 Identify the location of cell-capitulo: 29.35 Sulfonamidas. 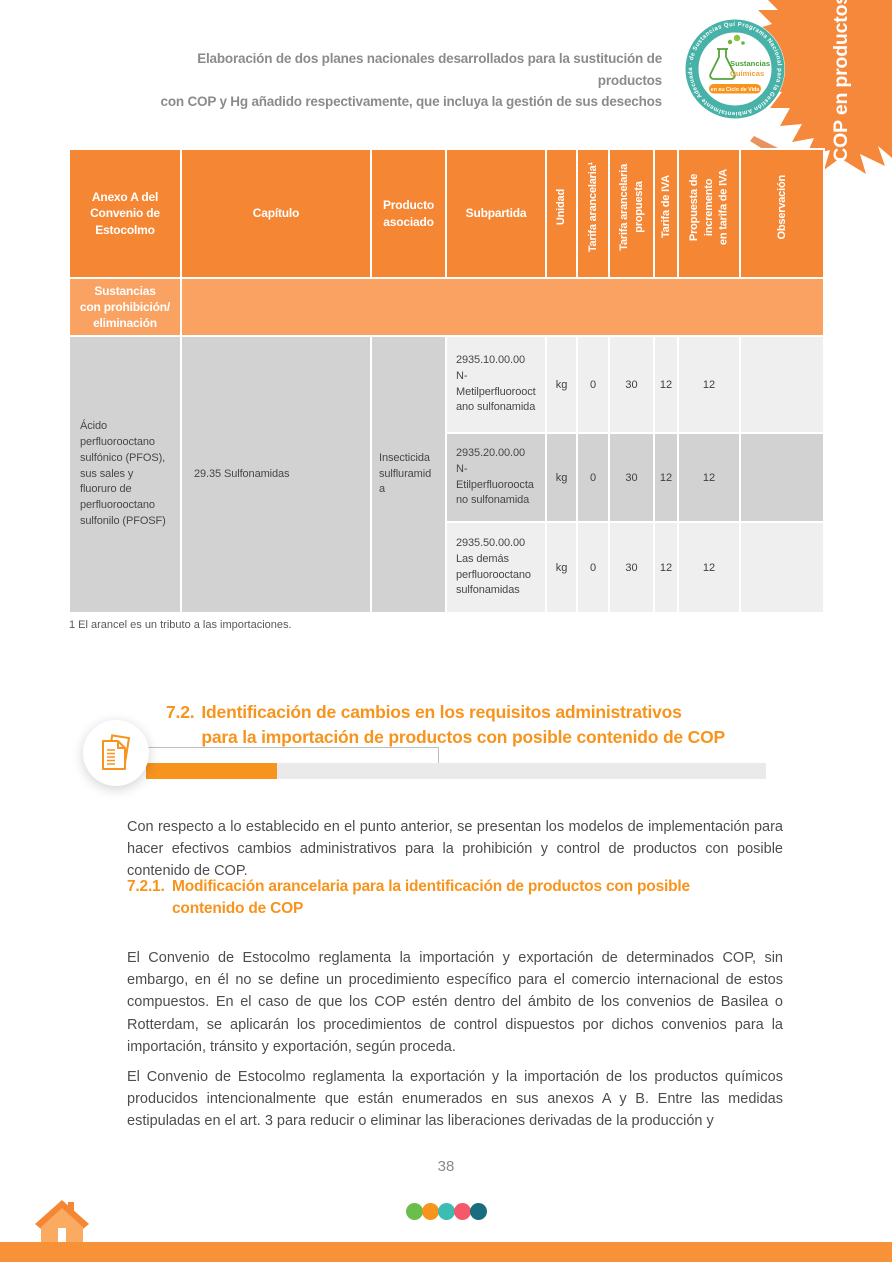
(276, 474).